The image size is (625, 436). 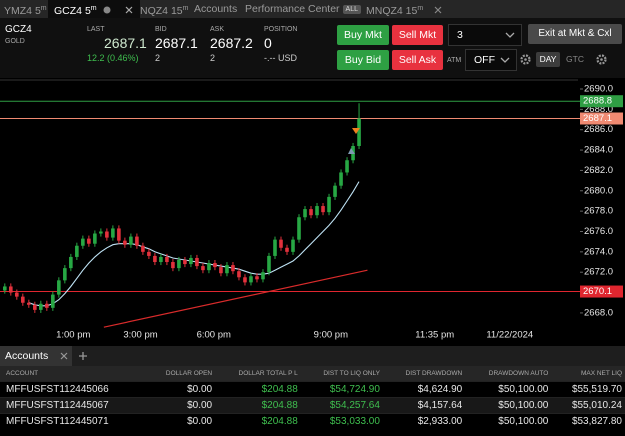 What do you see at coordinates (341, 374) in the screenshot?
I see `column-header: DIST TO LIQ ONLY` at bounding box center [341, 374].